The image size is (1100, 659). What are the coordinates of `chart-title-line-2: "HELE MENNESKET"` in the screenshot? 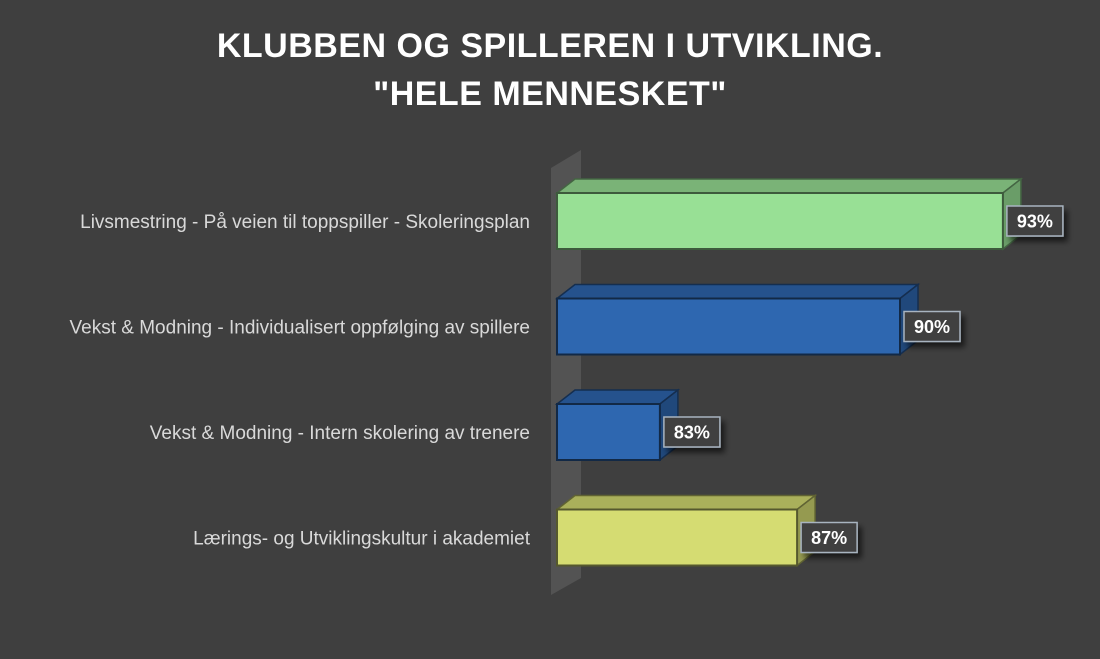 It's located at (550, 94).